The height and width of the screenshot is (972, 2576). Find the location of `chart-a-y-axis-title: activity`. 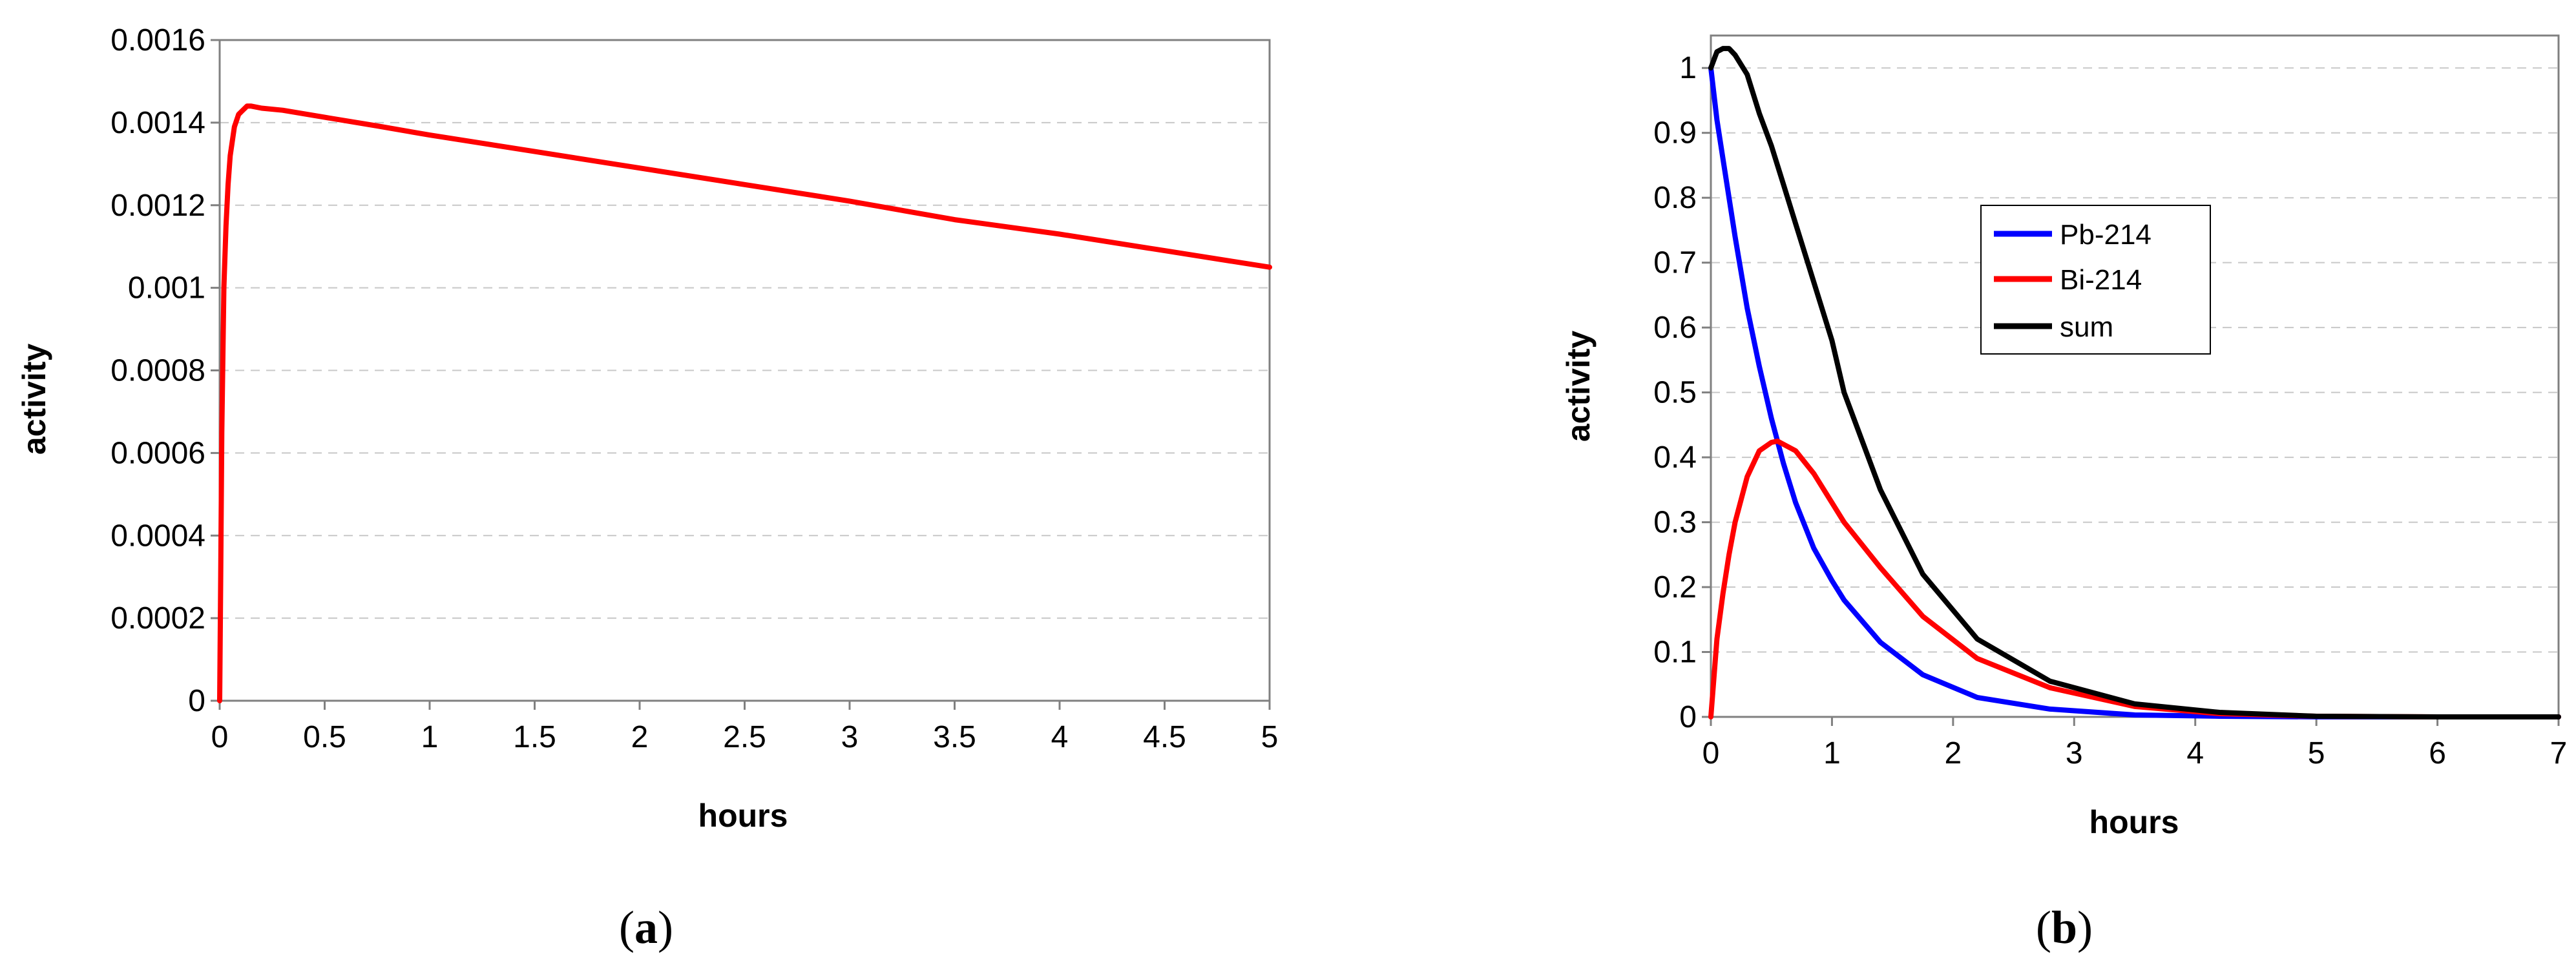

chart-a-y-axis-title: activity is located at coordinates (34, 399).